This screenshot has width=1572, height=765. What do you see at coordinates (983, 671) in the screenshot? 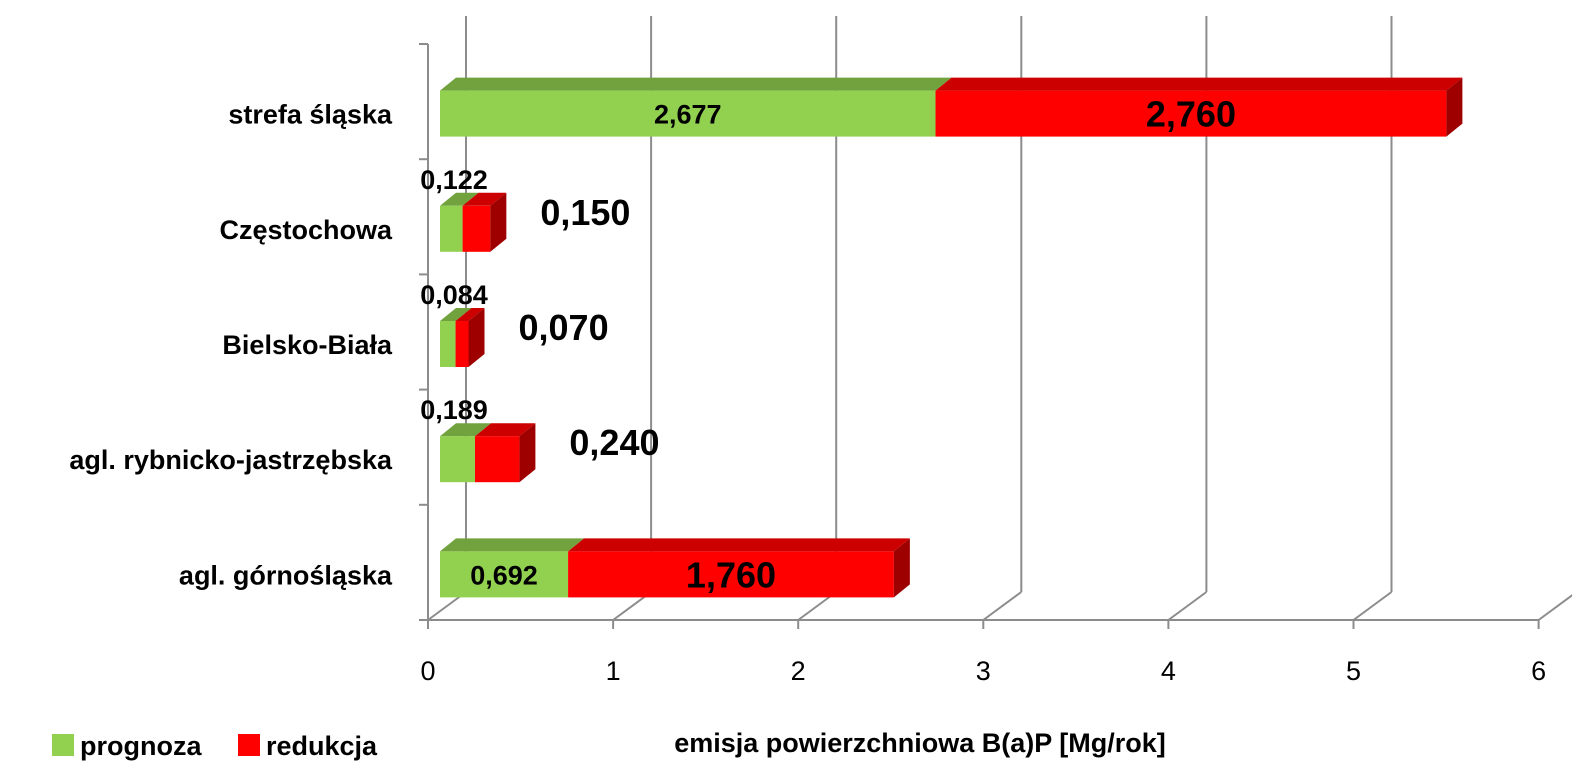
I see `x-tick-label: 3` at bounding box center [983, 671].